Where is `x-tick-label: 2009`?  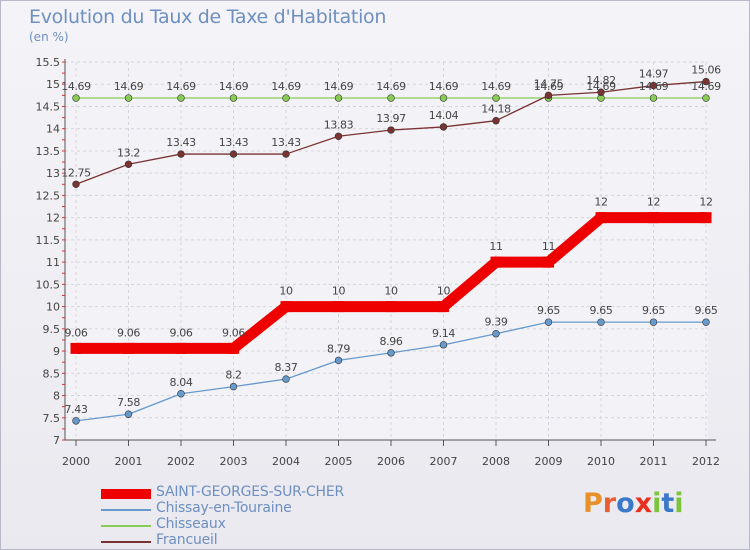 x-tick-label: 2009 is located at coordinates (549, 461).